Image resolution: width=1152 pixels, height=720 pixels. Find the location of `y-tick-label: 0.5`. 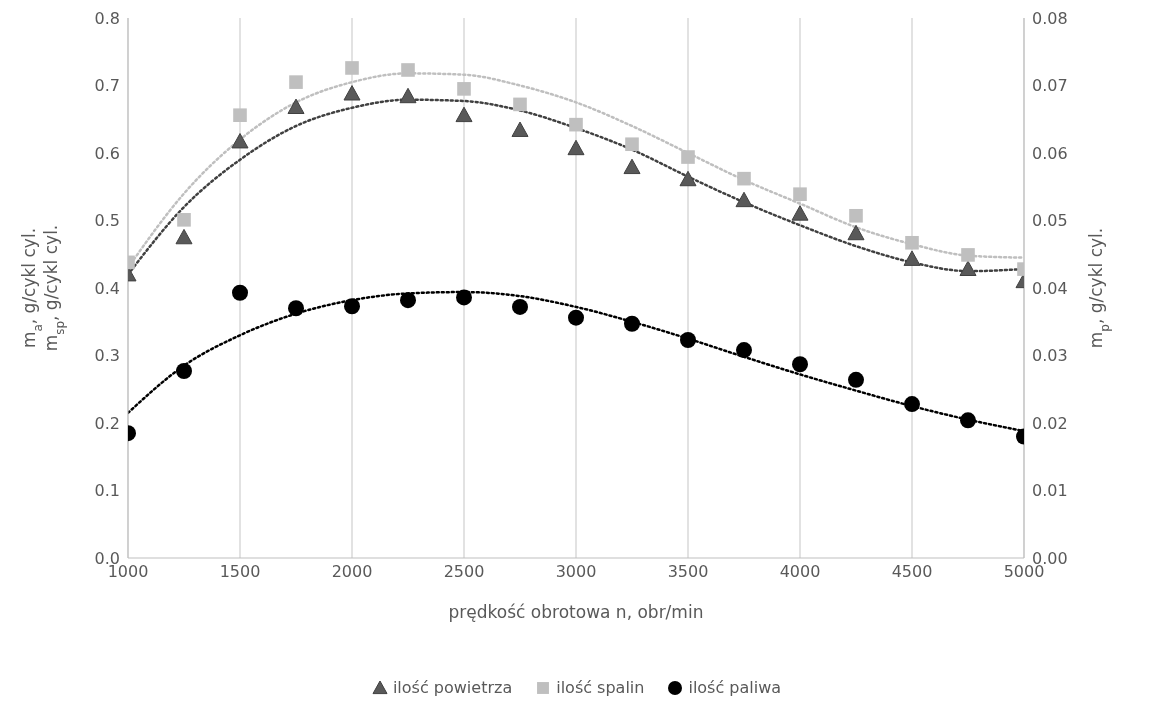

y-tick-label: 0.5 is located at coordinates (107, 221).